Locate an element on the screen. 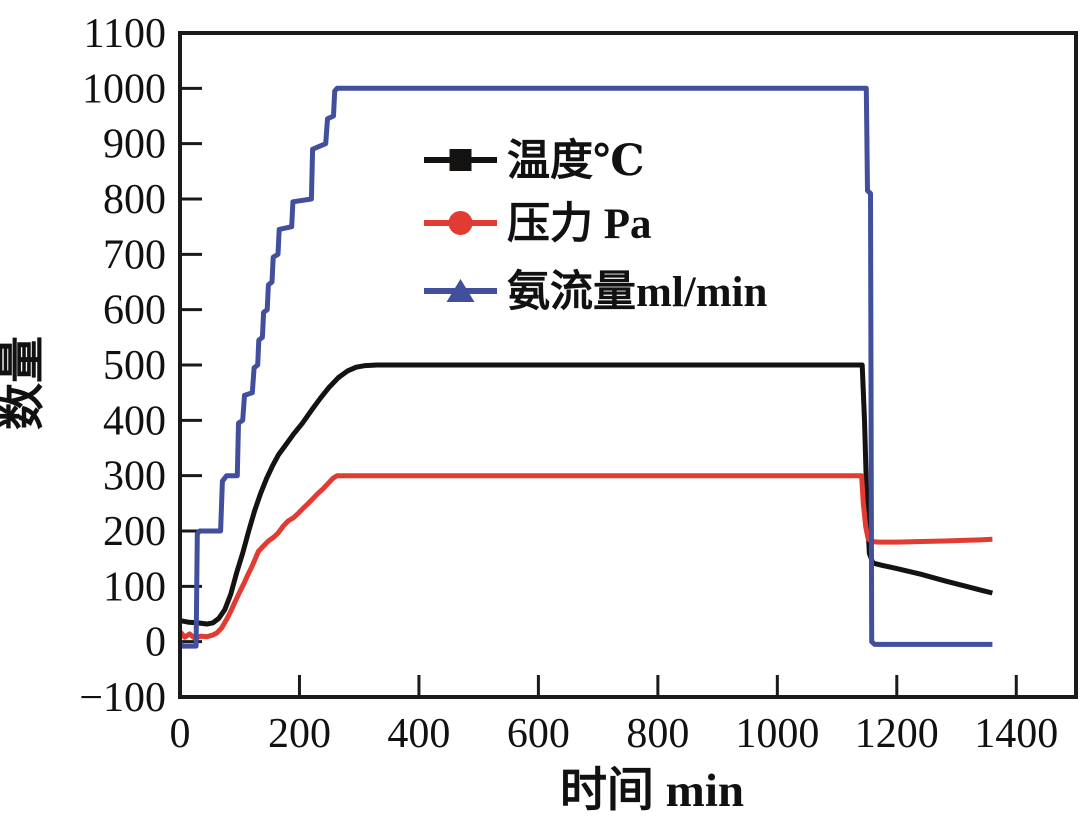 The image size is (1080, 823). y-axis-tick-label: 500 is located at coordinates (134, 366).